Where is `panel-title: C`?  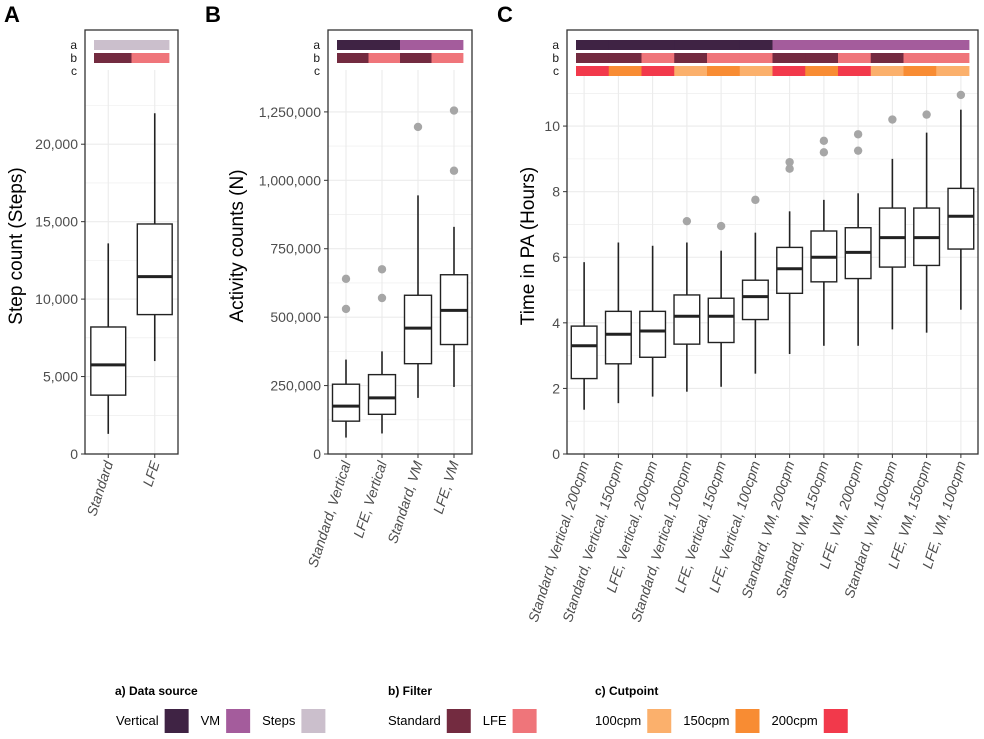
panel-title: C is located at coordinates (505, 14).